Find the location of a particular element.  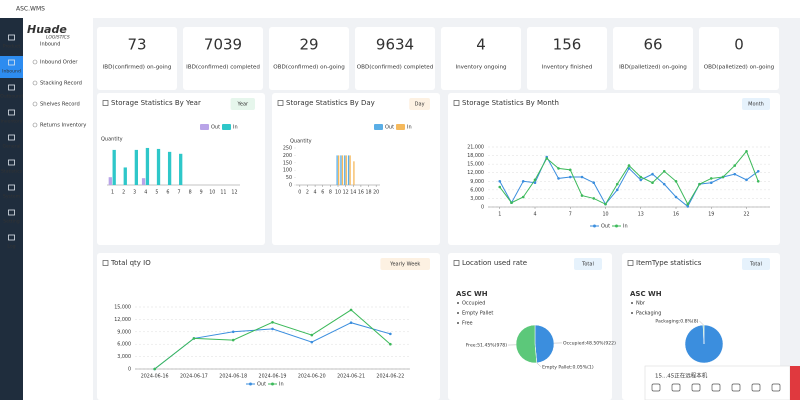

stat-value: 9634 is located at coordinates (395, 45).